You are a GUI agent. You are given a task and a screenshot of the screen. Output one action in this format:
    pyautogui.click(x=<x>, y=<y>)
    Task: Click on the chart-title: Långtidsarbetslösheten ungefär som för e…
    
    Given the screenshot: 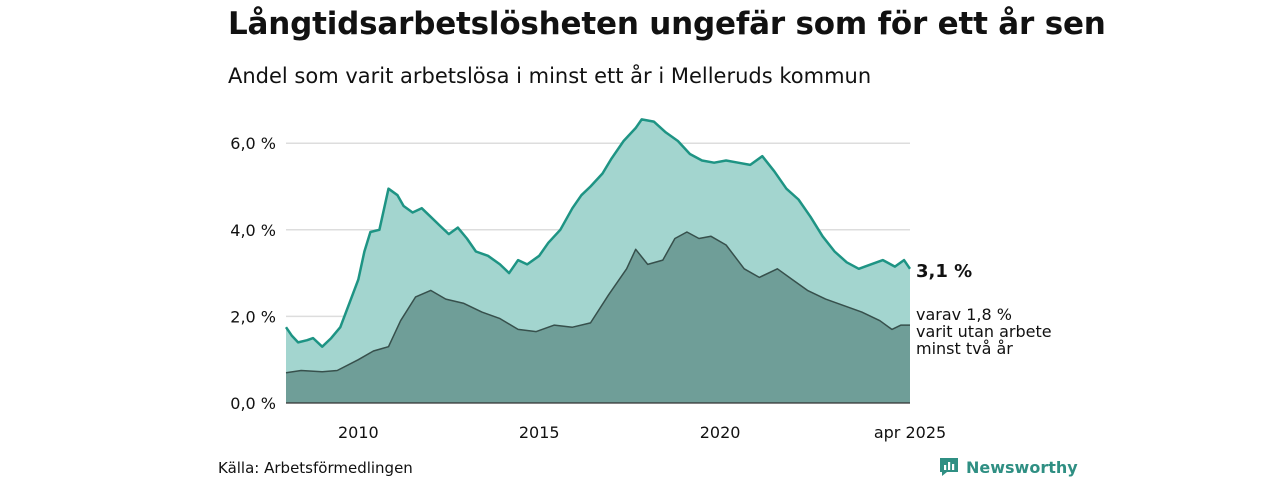 What is the action you would take?
    pyautogui.click(x=667, y=24)
    